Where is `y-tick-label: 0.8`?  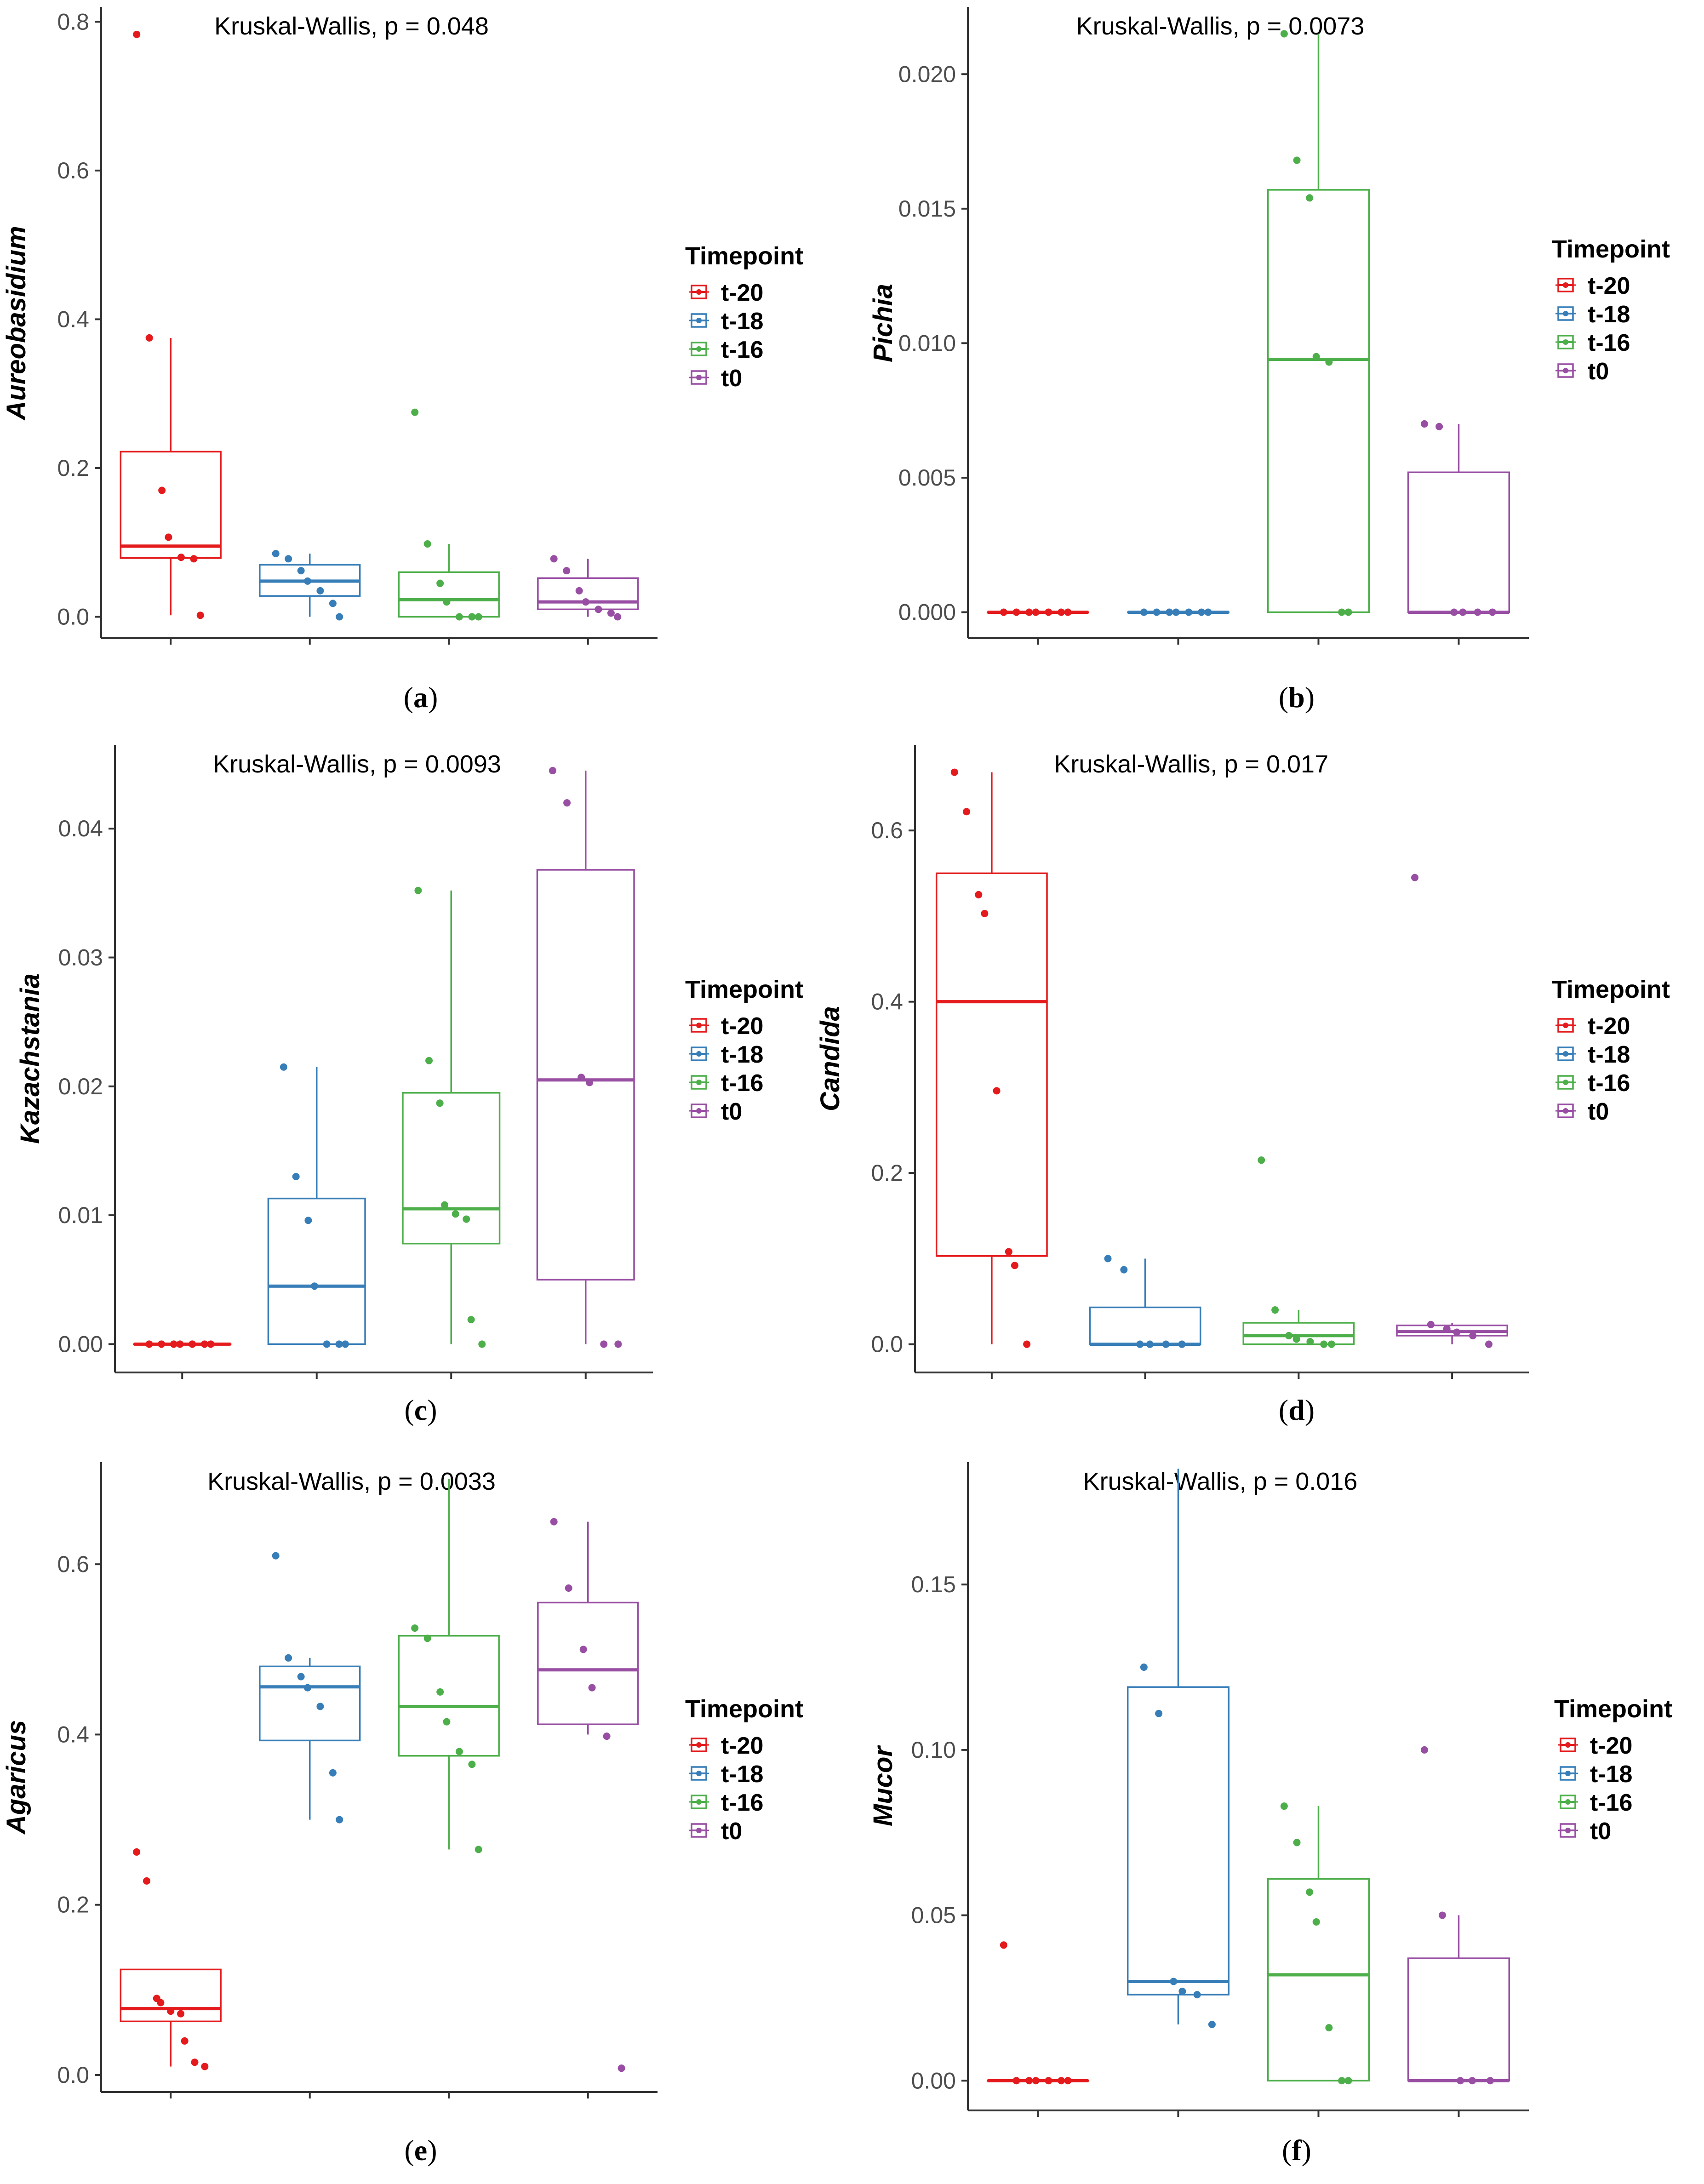
y-tick-label: 0.8 is located at coordinates (73, 21).